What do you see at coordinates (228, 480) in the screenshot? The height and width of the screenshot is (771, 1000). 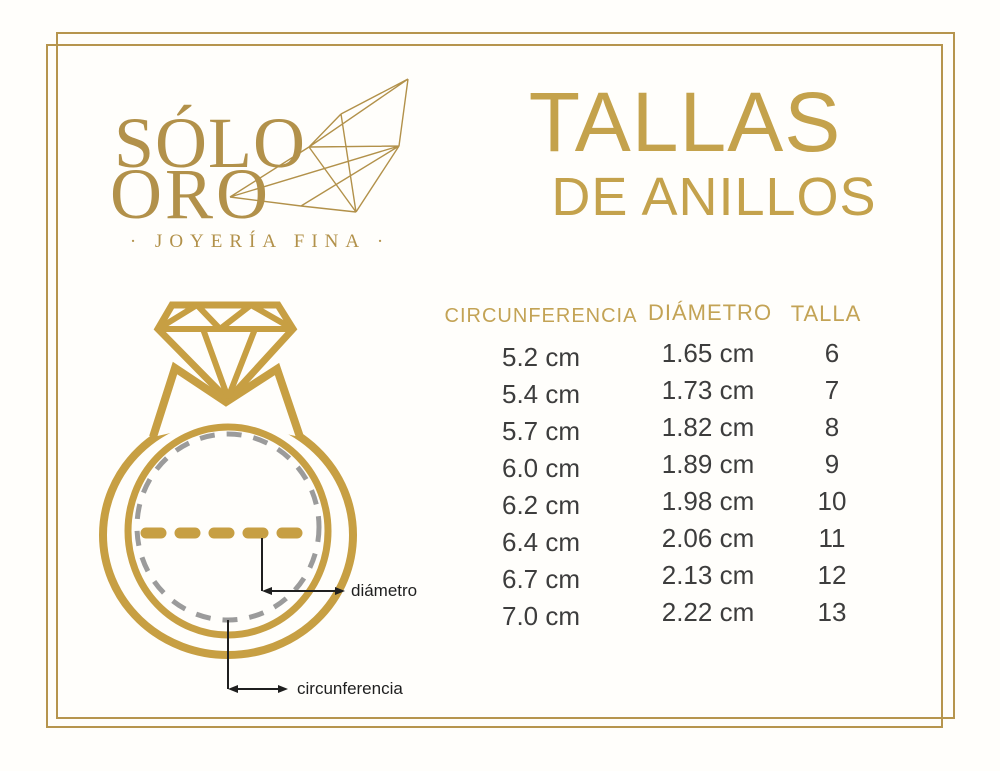 I see `diamond-ring-icon` at bounding box center [228, 480].